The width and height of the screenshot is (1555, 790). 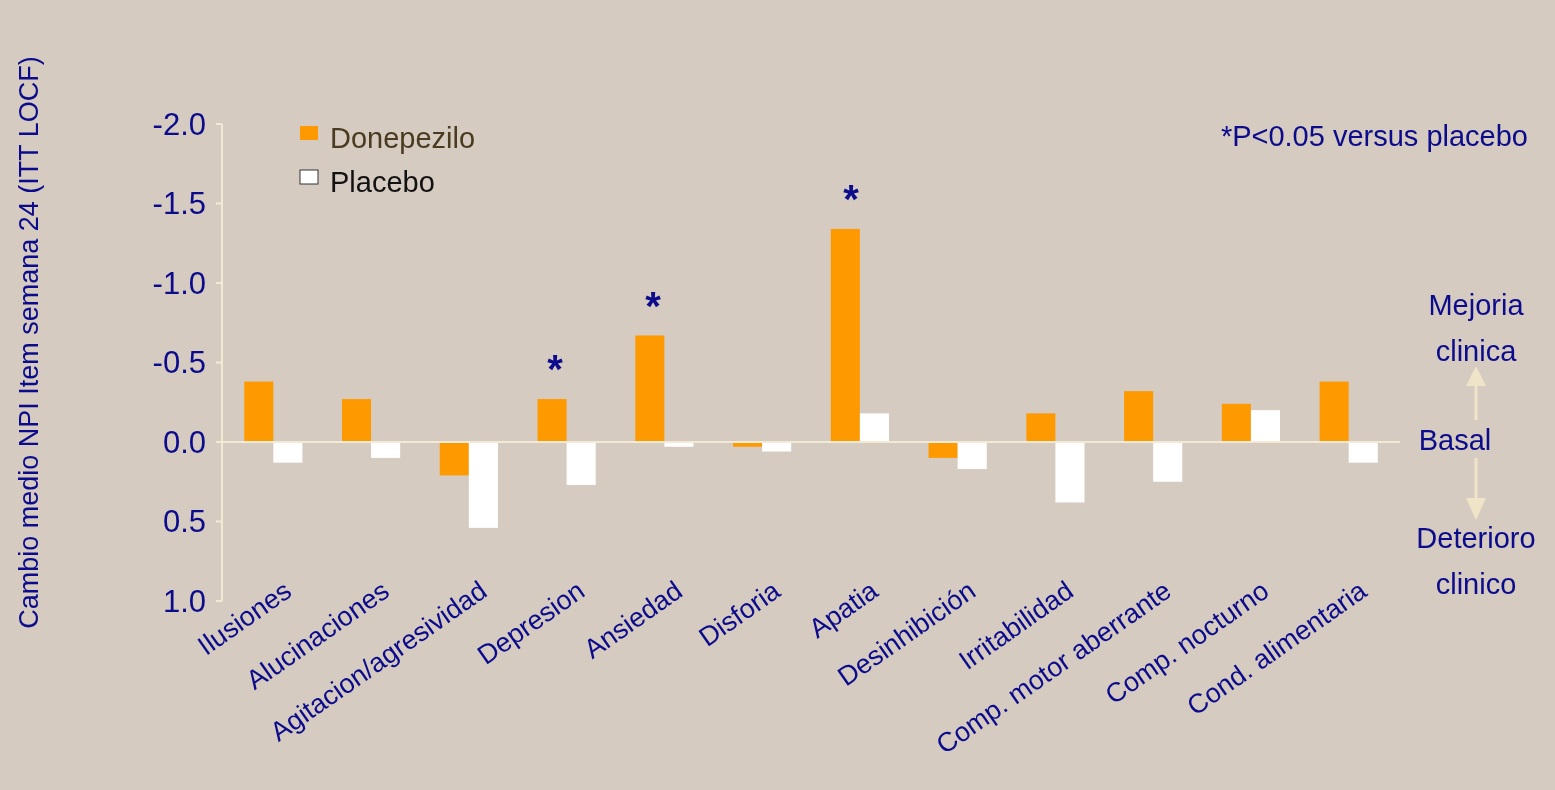 What do you see at coordinates (403, 138) in the screenshot?
I see `legend-label: Donepezilo` at bounding box center [403, 138].